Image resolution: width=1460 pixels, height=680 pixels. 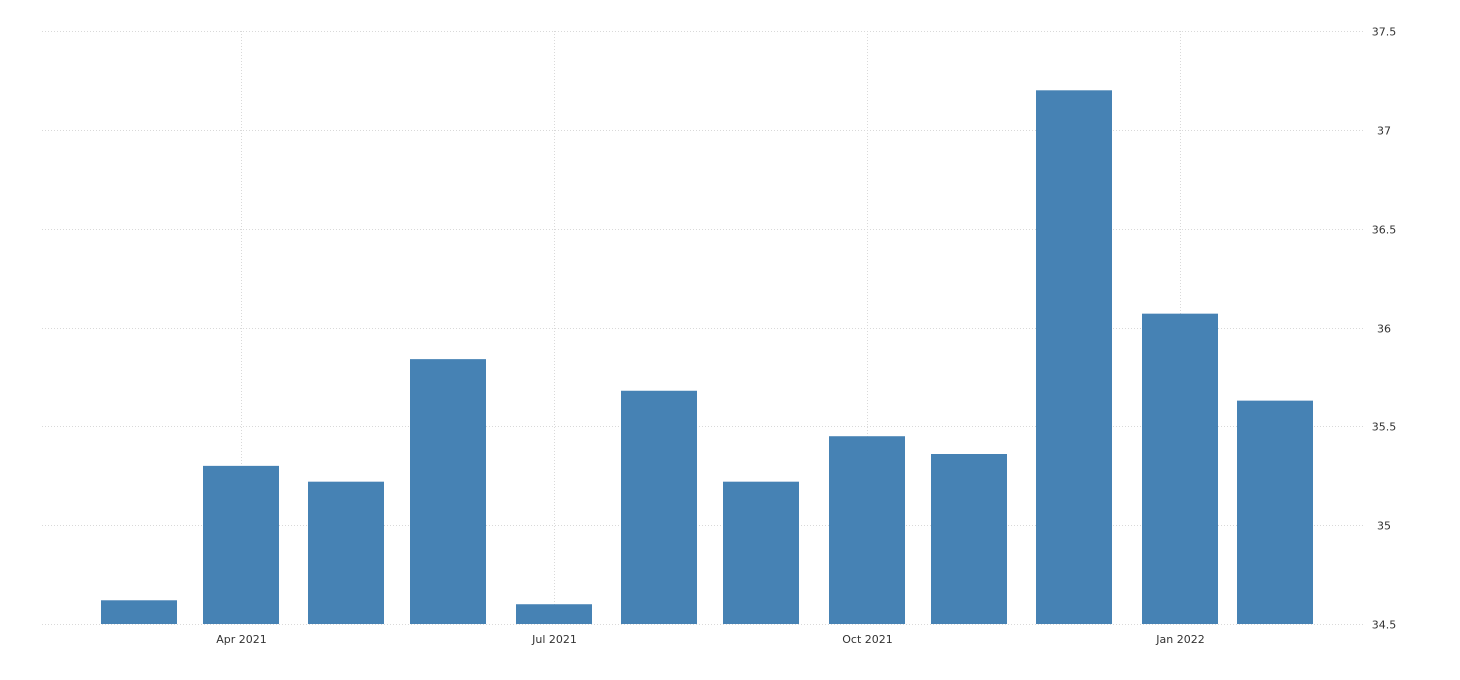 I want to click on y-tick-label: 37.5, so click(x=1384, y=32).